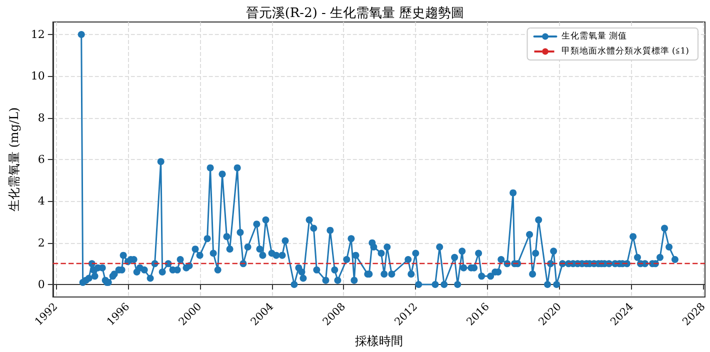  What do you see at coordinates (41, 117) in the screenshot?
I see `y-tick-label: 8` at bounding box center [41, 117].